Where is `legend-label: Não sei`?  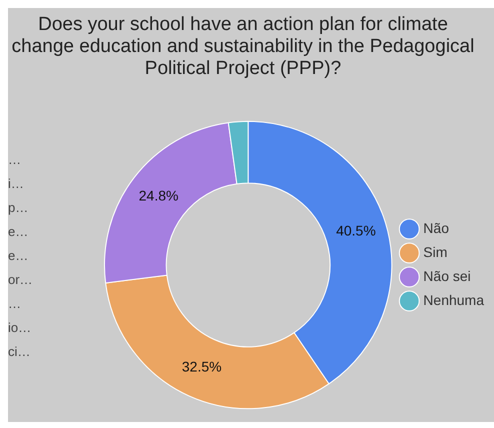
legend-label: Não sei is located at coordinates (447, 276).